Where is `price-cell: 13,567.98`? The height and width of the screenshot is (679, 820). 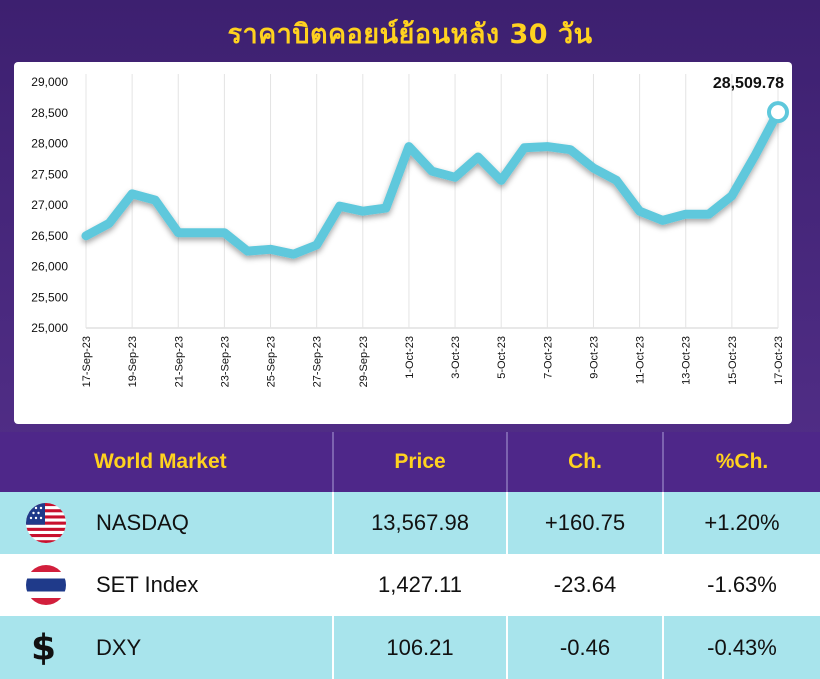
price-cell: 13,567.98 is located at coordinates (421, 523).